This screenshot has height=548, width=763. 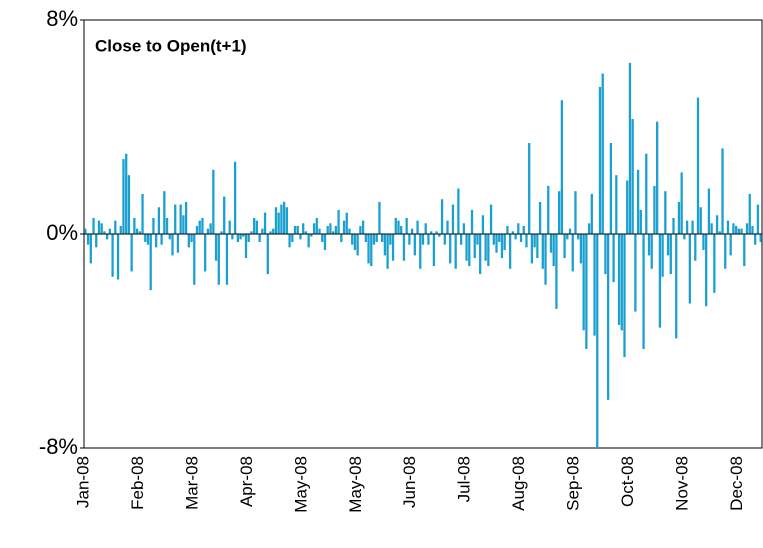 What do you see at coordinates (518, 483) in the screenshot?
I see `x-tick-label: Aug-08` at bounding box center [518, 483].